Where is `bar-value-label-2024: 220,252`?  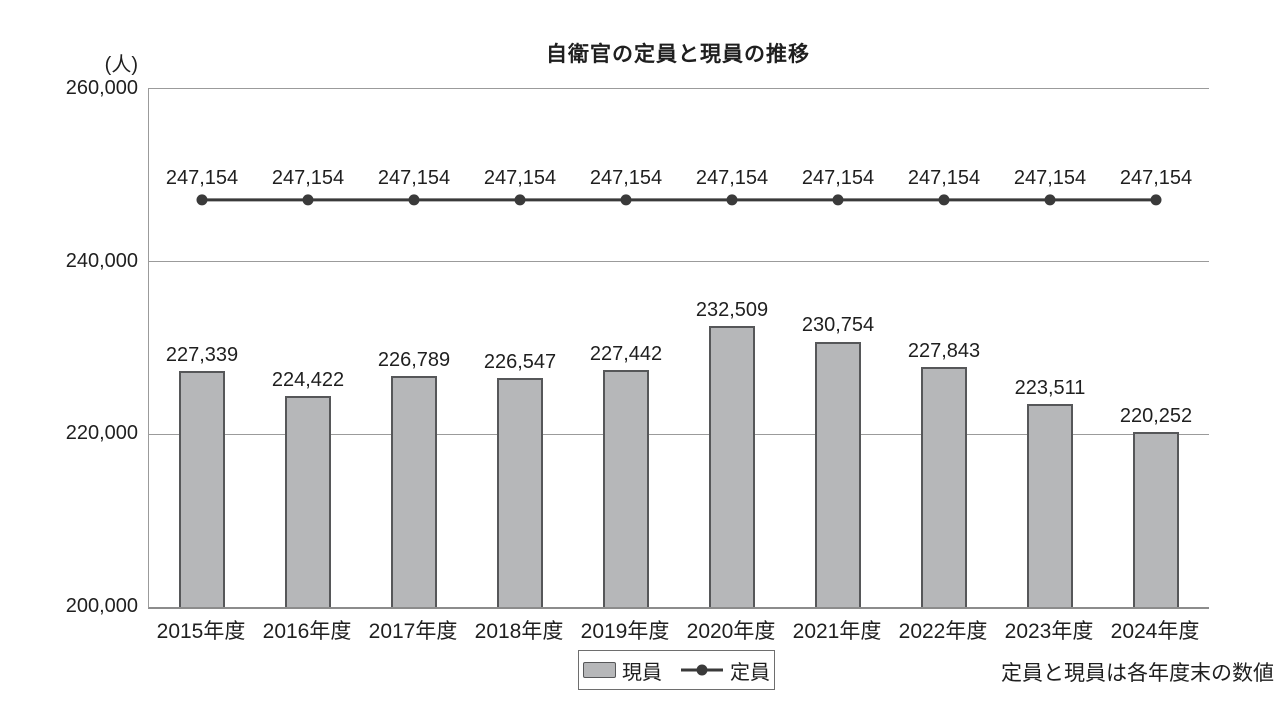 bar-value-label-2024: 220,252 is located at coordinates (1156, 416).